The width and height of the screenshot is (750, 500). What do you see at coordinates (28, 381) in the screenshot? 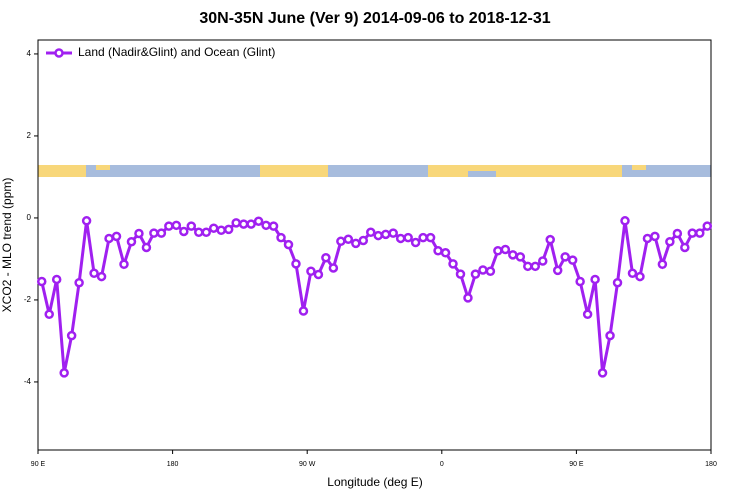
I see `y-tick-label: -4` at bounding box center [28, 381].